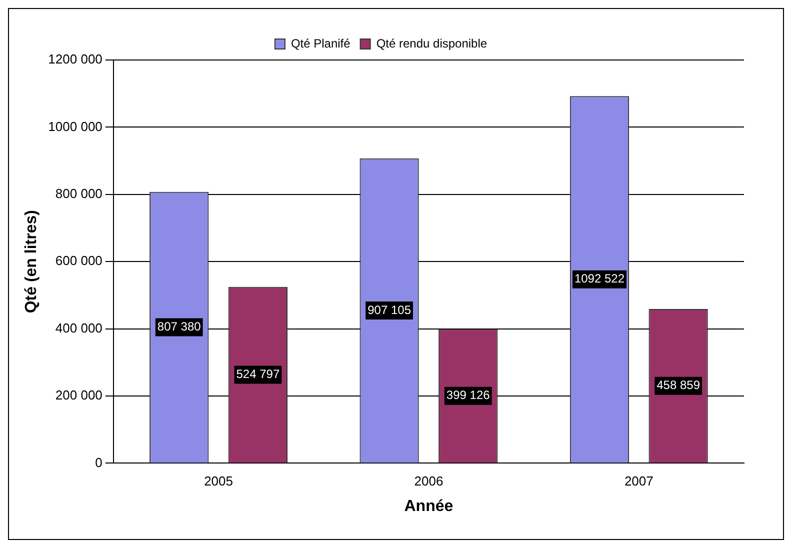 Image resolution: width=792 pixels, height=548 pixels. I want to click on x-tick-label: 2006, so click(429, 481).